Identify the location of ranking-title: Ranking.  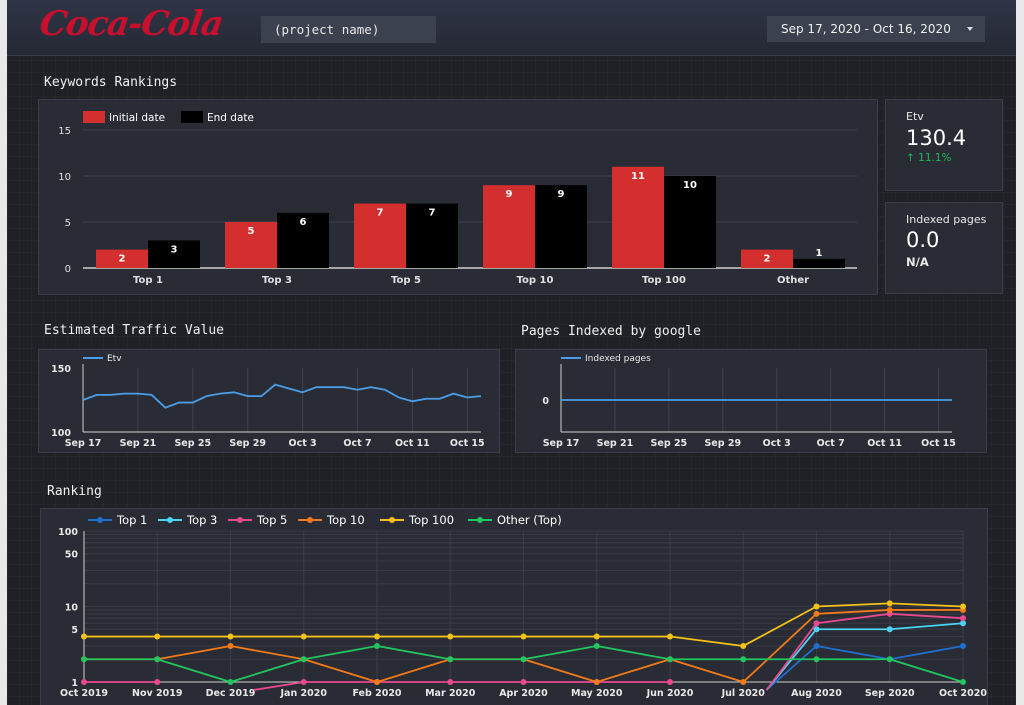
(74, 491).